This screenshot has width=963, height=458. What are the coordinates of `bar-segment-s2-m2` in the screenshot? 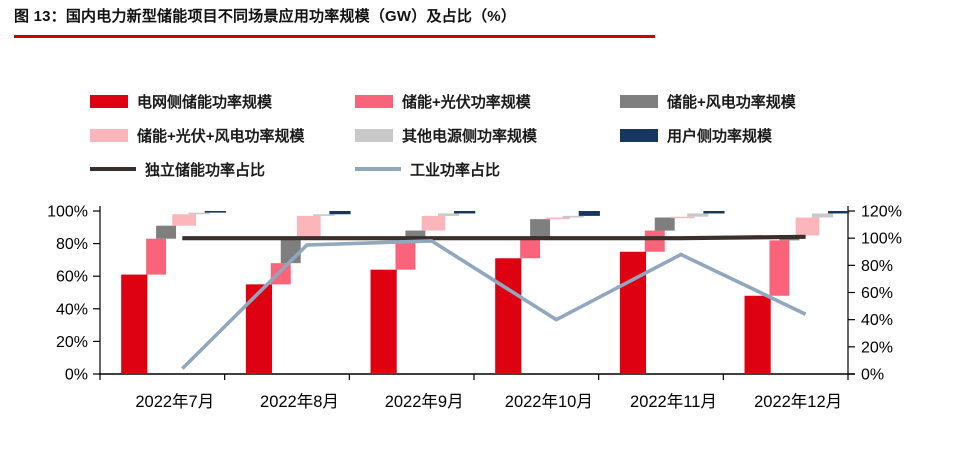 It's located at (415, 235).